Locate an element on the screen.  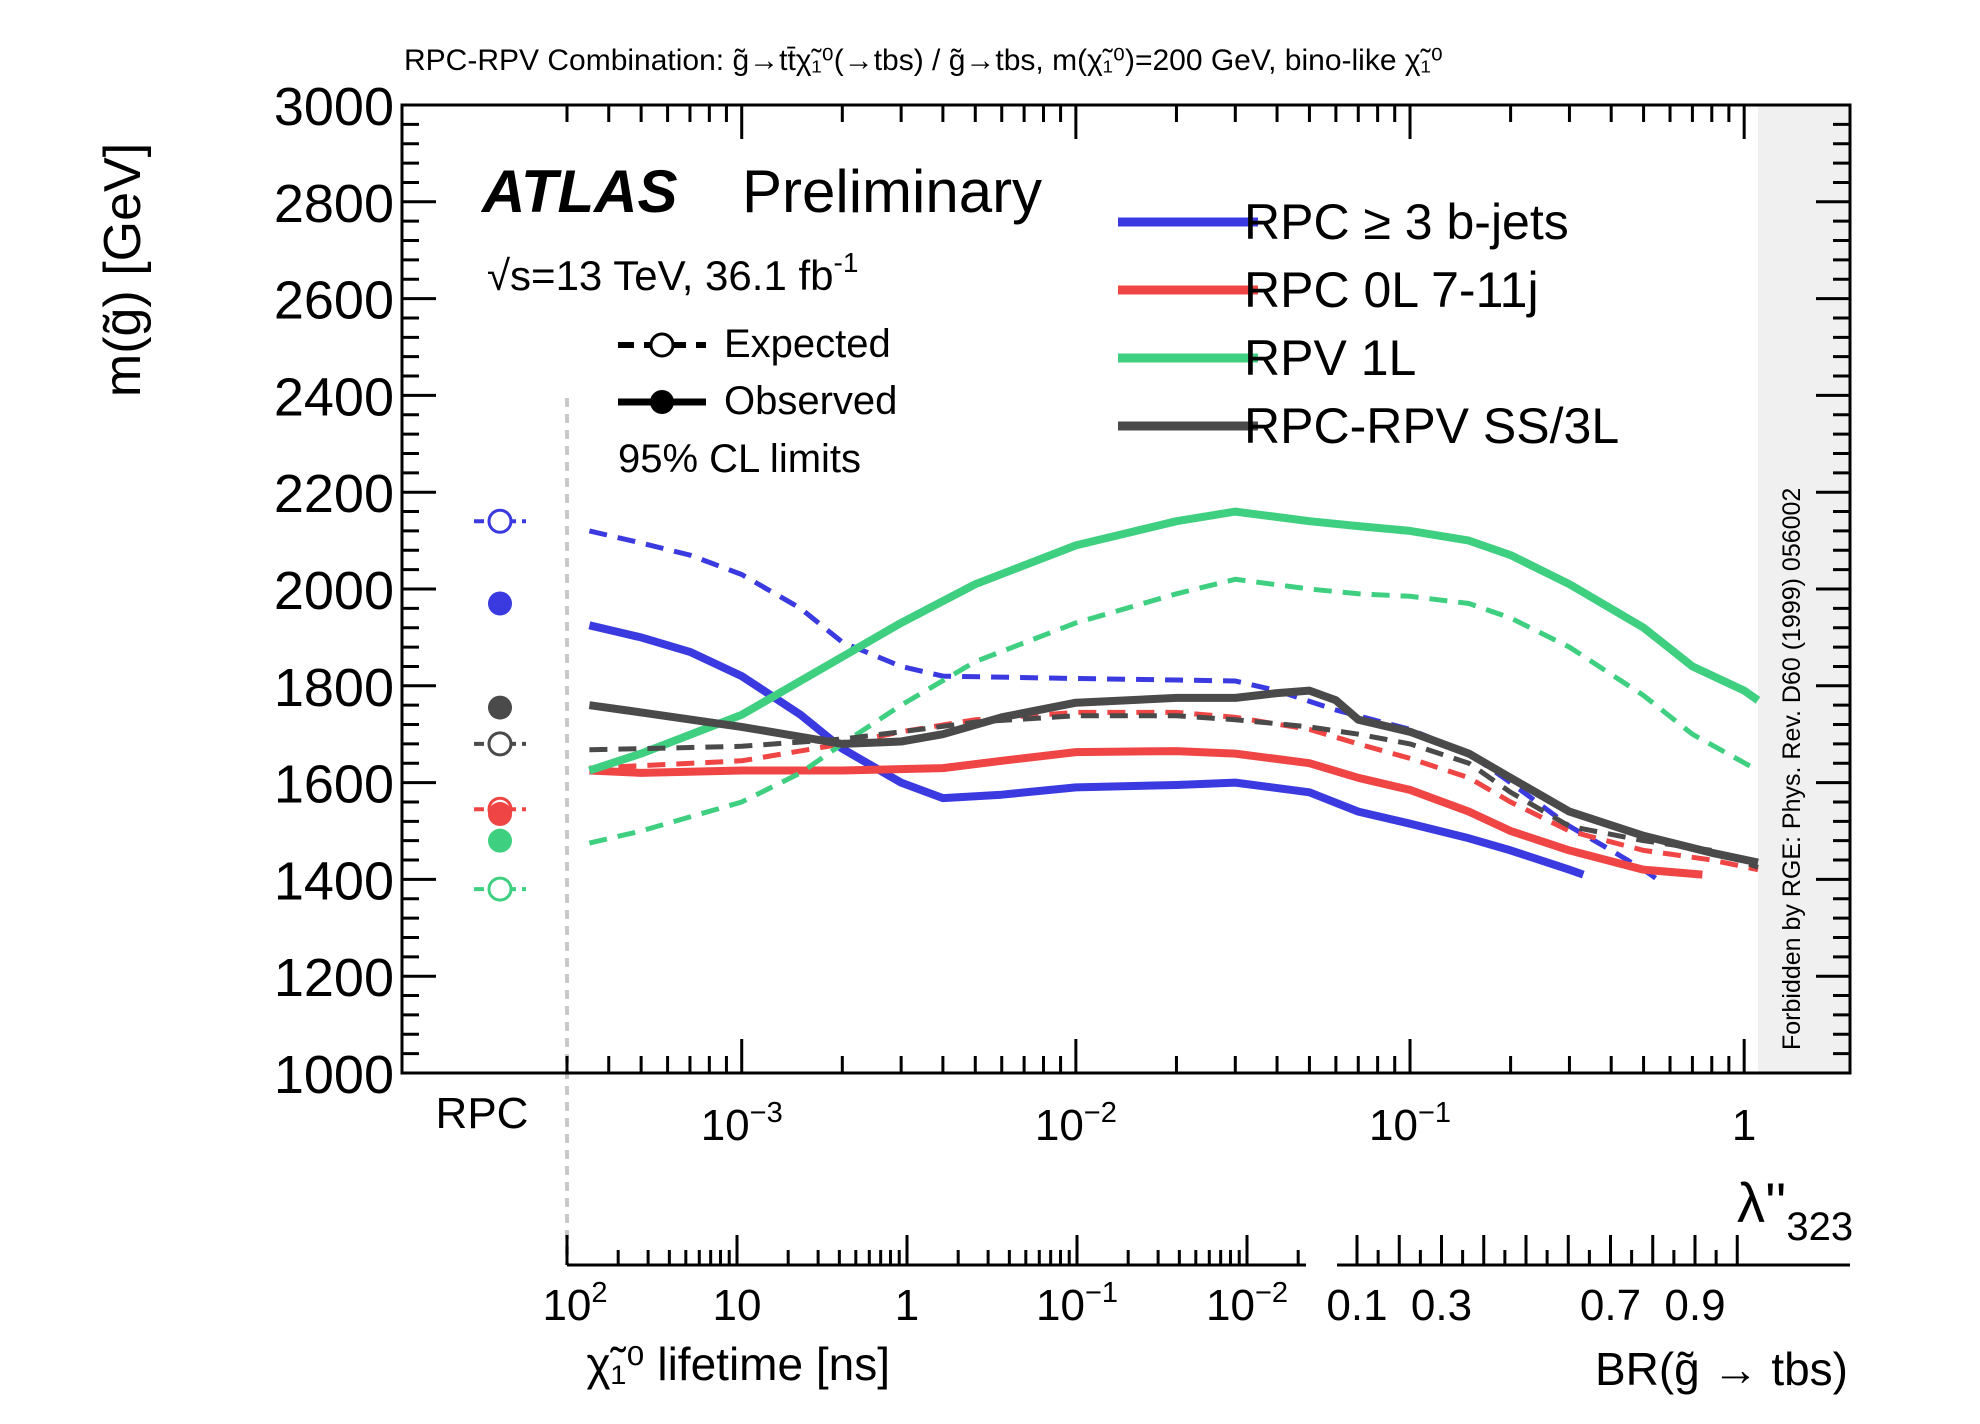
y-tick-label: 2200 is located at coordinates (334, 494).